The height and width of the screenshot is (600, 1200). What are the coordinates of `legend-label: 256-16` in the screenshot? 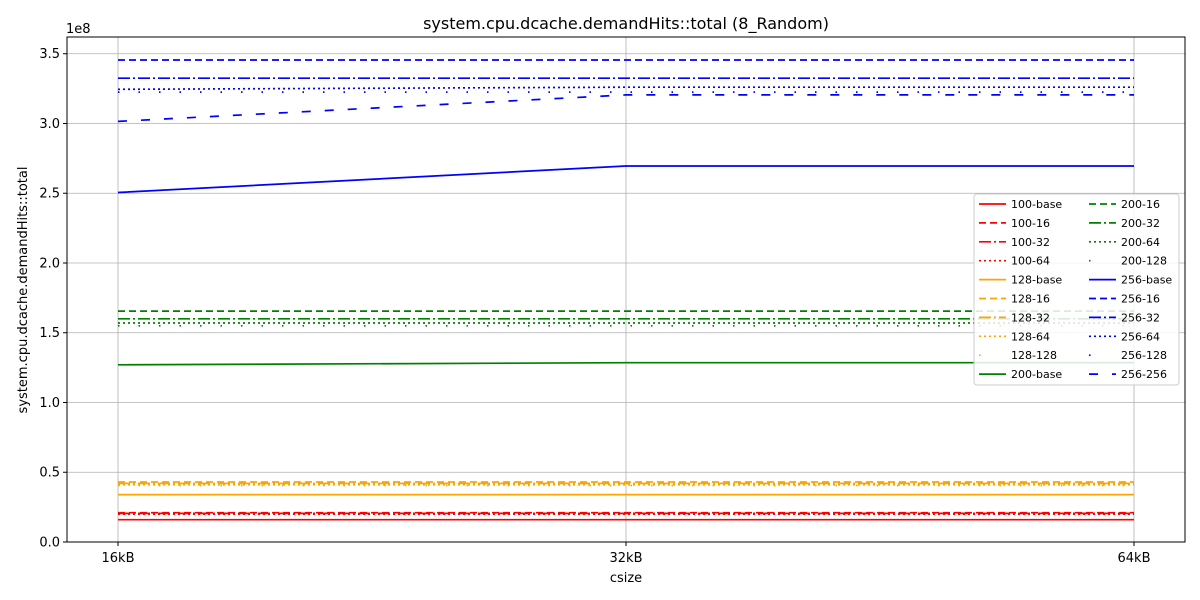 It's located at (1140, 299).